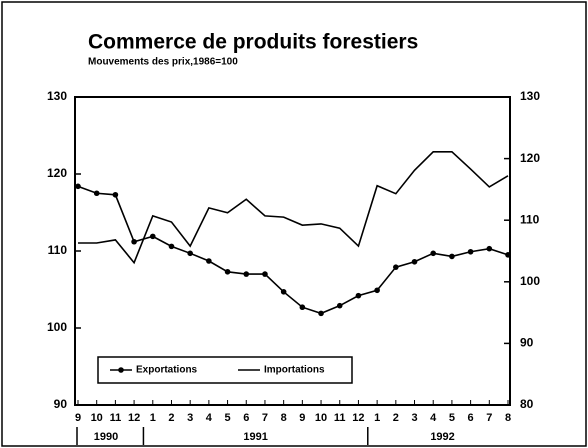 This screenshot has height=448, width=588. I want to click on legend-label: Exportations, so click(167, 370).